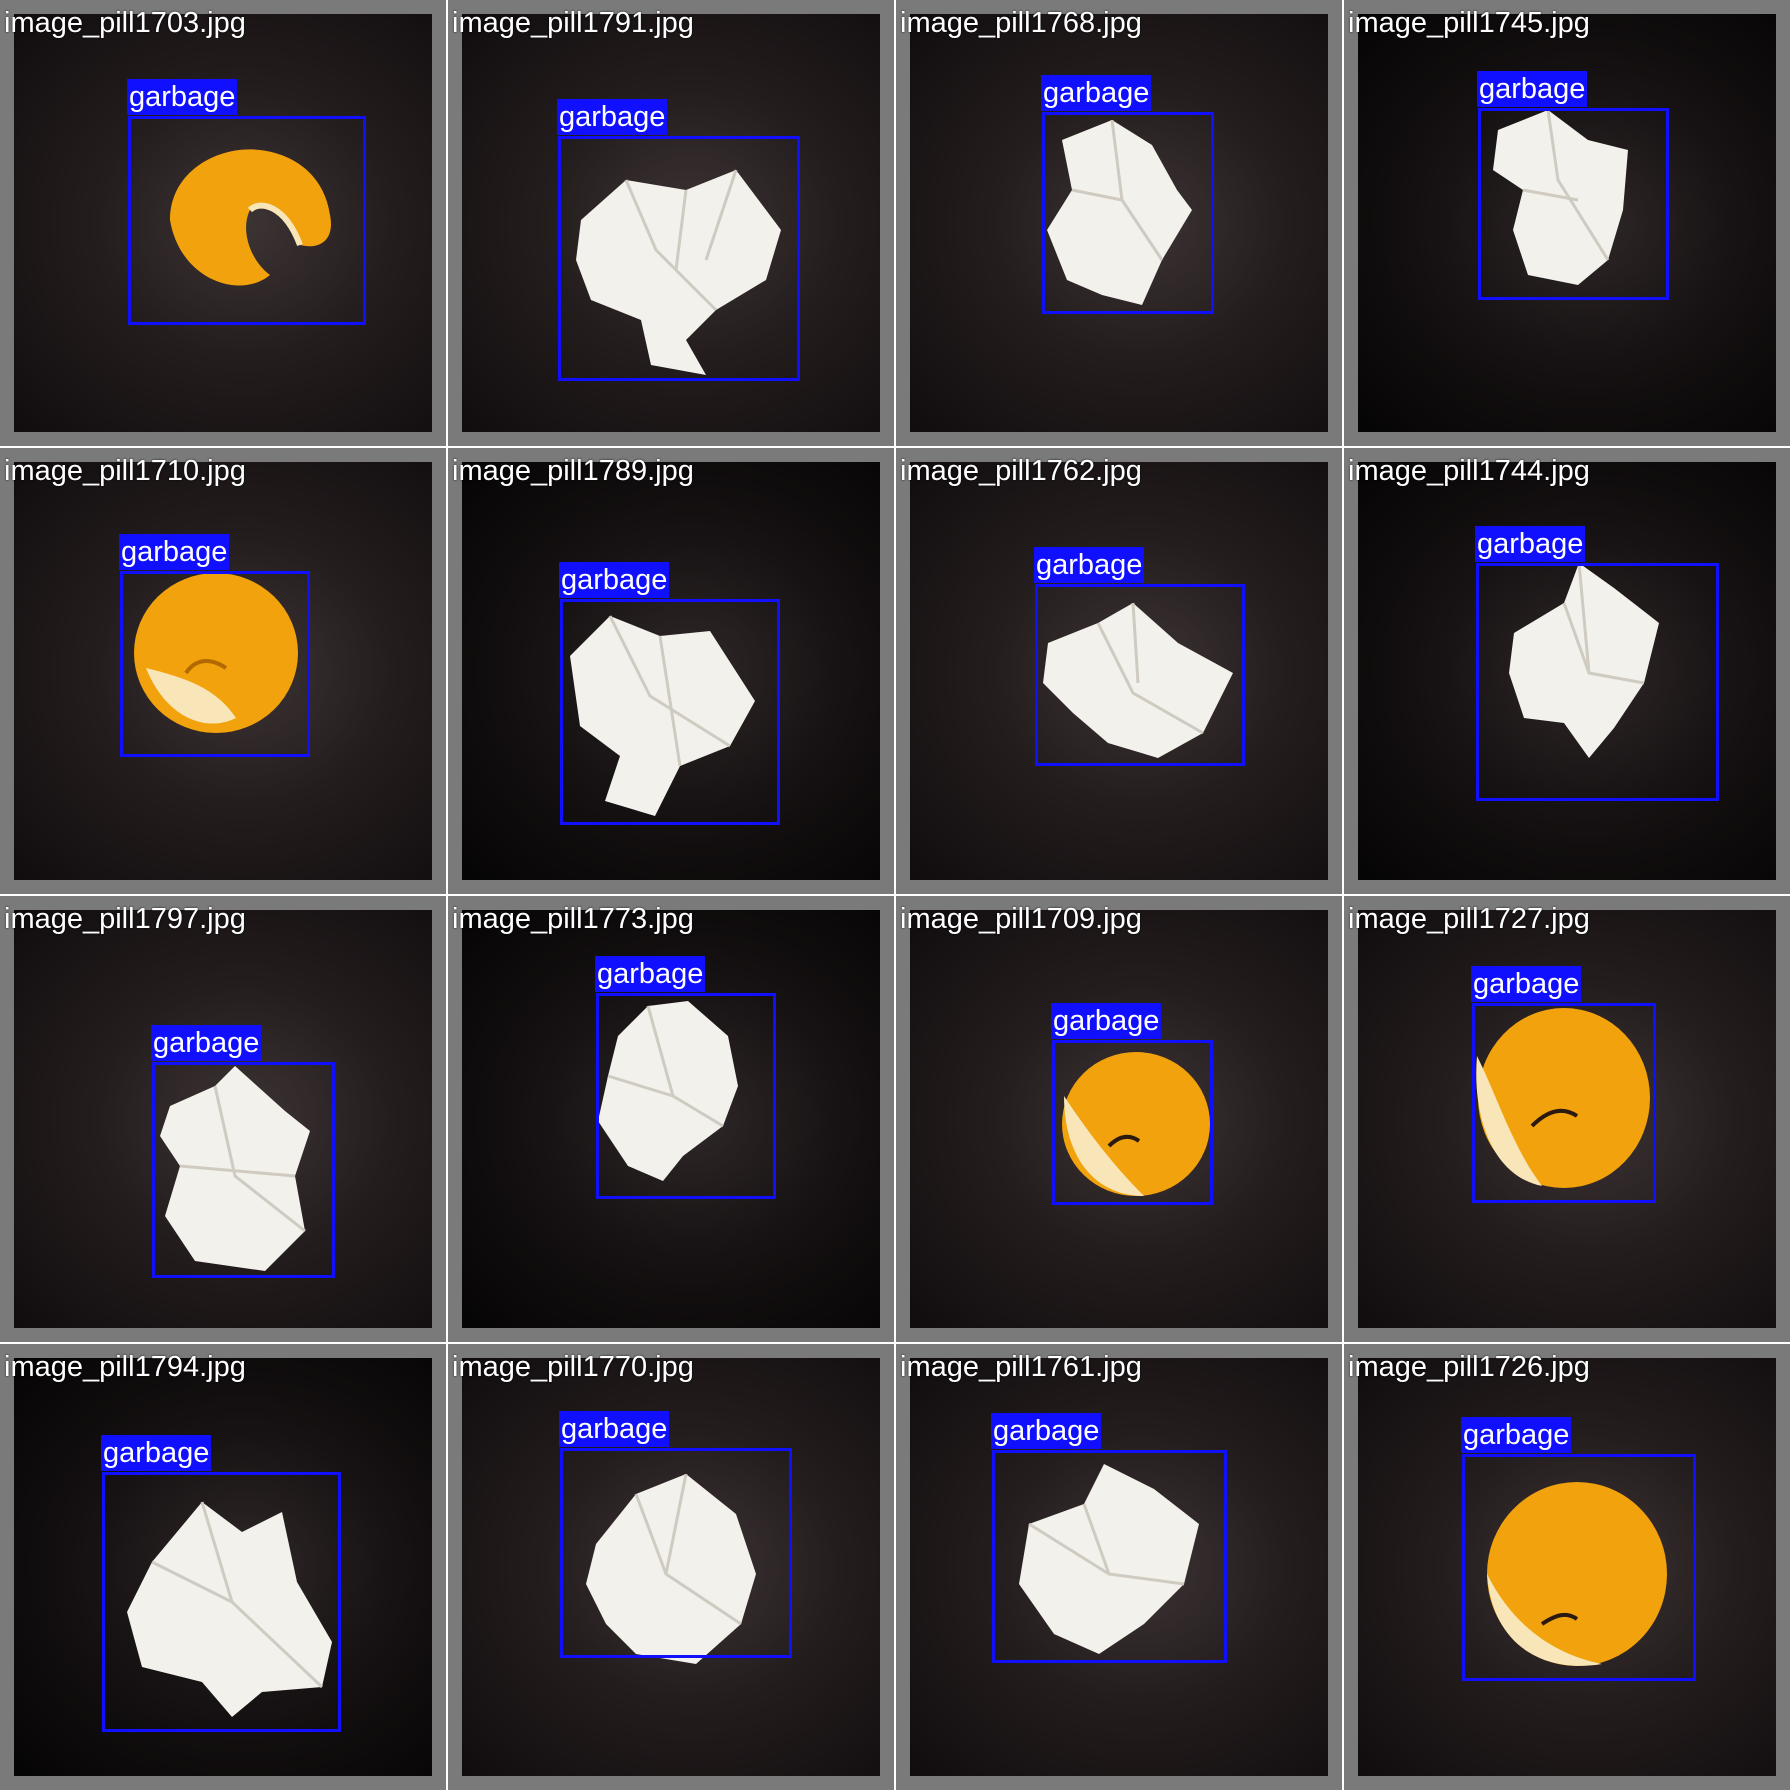 Image resolution: width=1792 pixels, height=1792 pixels. I want to click on tile-11: garbage image_pill1709.jpg, so click(1120, 1120).